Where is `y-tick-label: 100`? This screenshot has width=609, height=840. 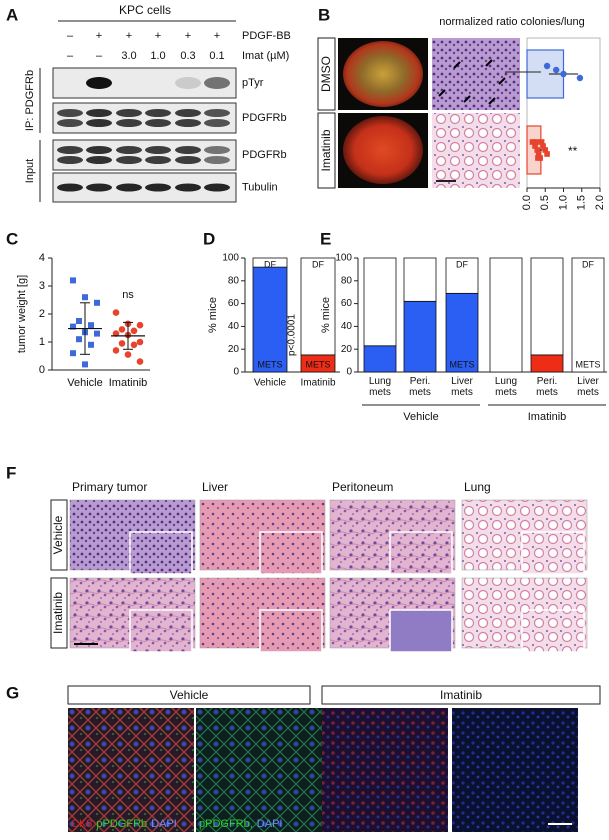 y-tick-label: 100 is located at coordinates (343, 258).